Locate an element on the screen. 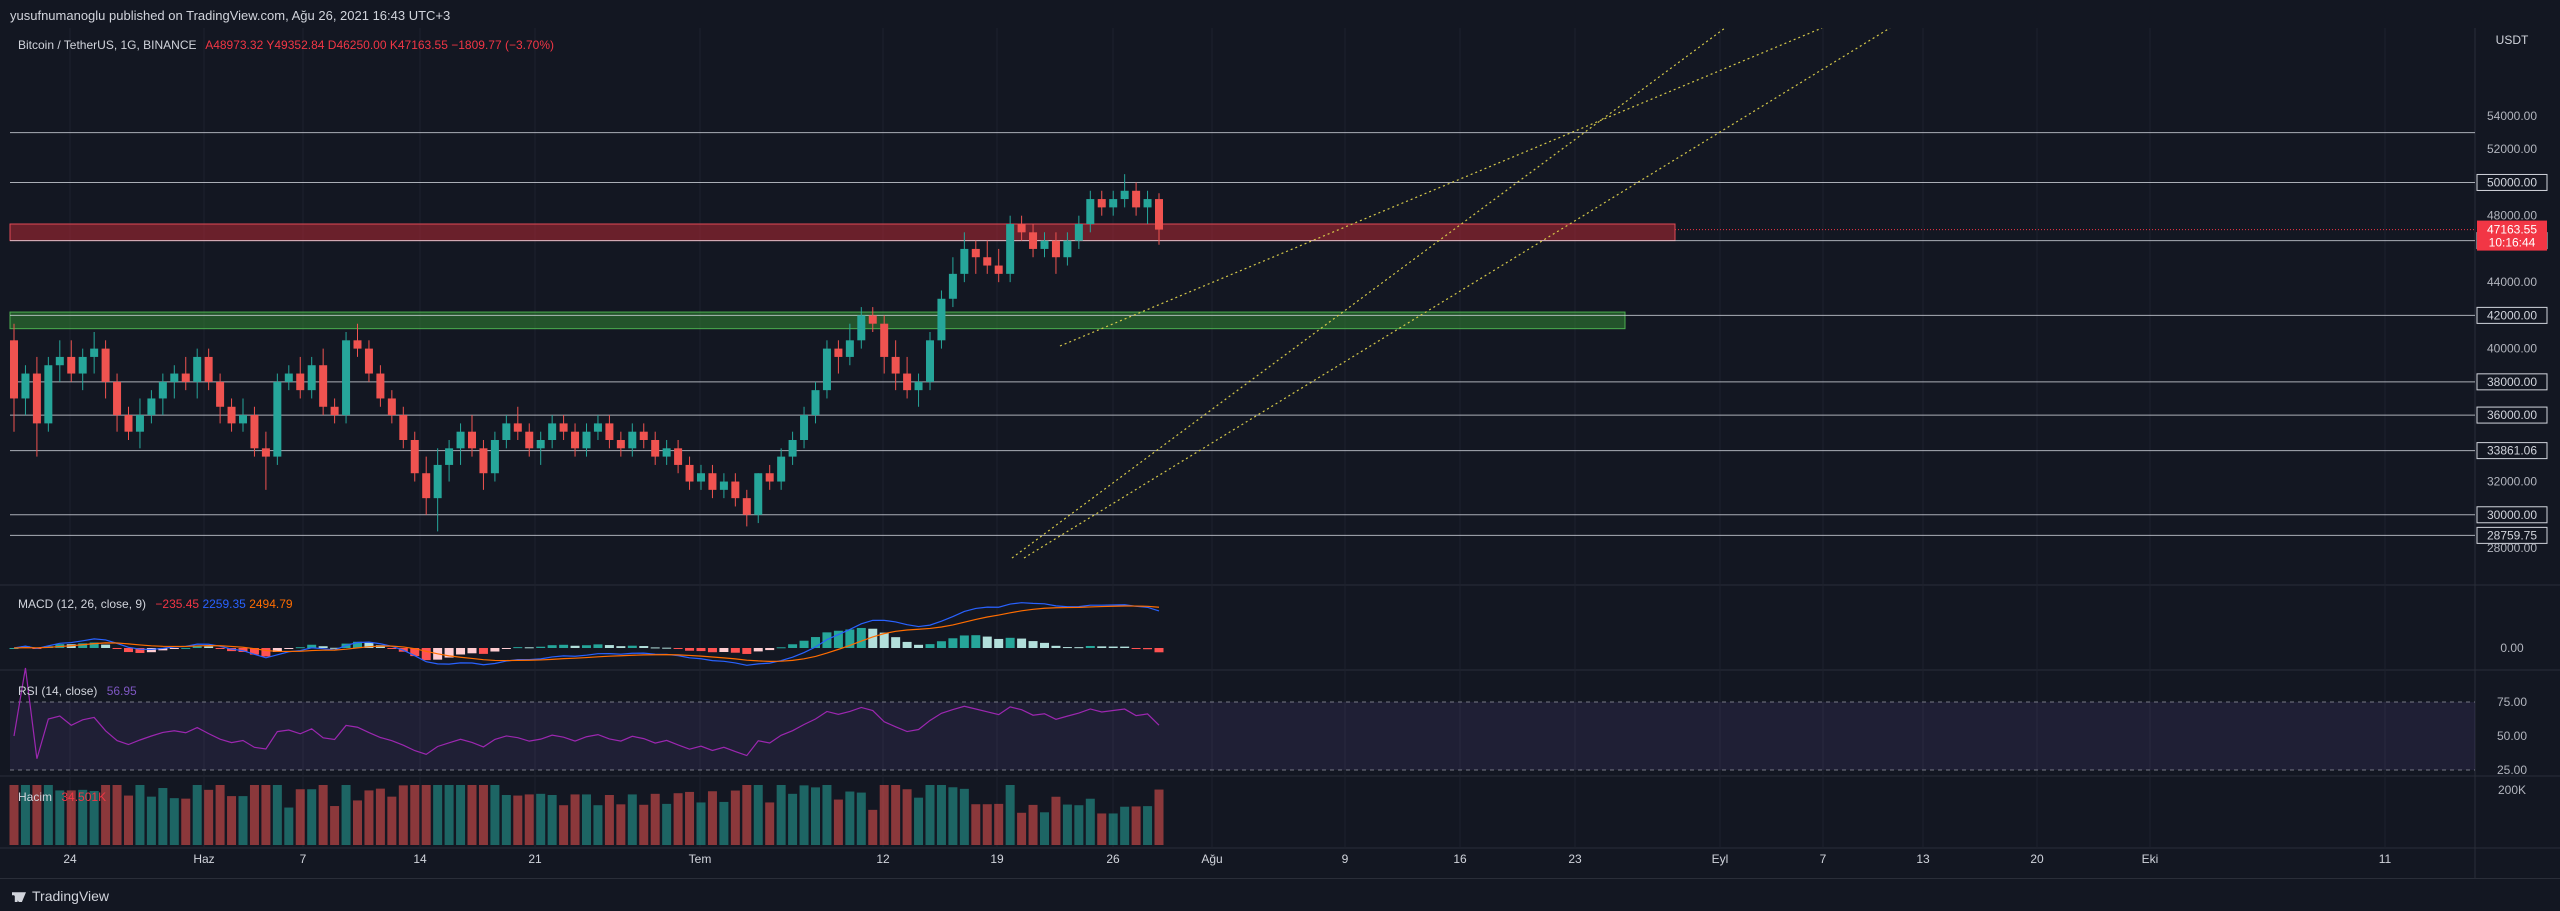  price-axis-label: 40000.00 is located at coordinates (2512, 349).